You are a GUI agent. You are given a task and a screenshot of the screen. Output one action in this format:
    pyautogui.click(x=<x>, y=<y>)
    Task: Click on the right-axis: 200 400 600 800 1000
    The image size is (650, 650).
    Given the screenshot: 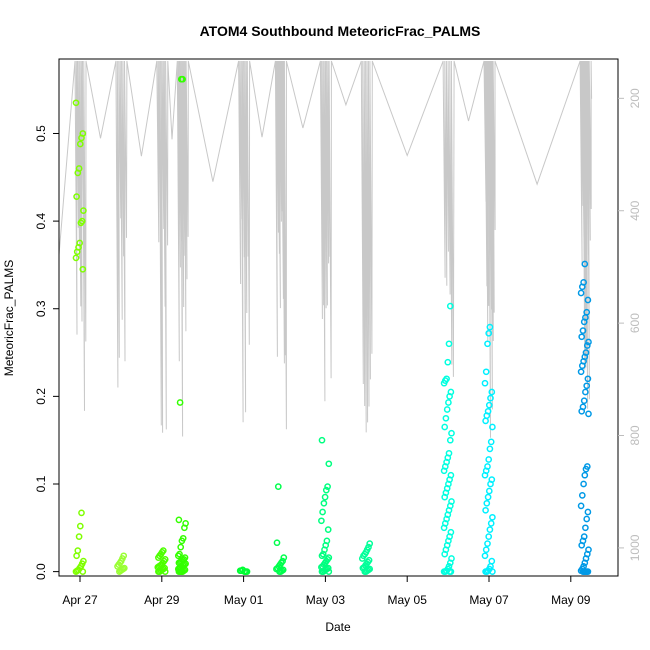 What is the action you would take?
    pyautogui.click(x=630, y=324)
    